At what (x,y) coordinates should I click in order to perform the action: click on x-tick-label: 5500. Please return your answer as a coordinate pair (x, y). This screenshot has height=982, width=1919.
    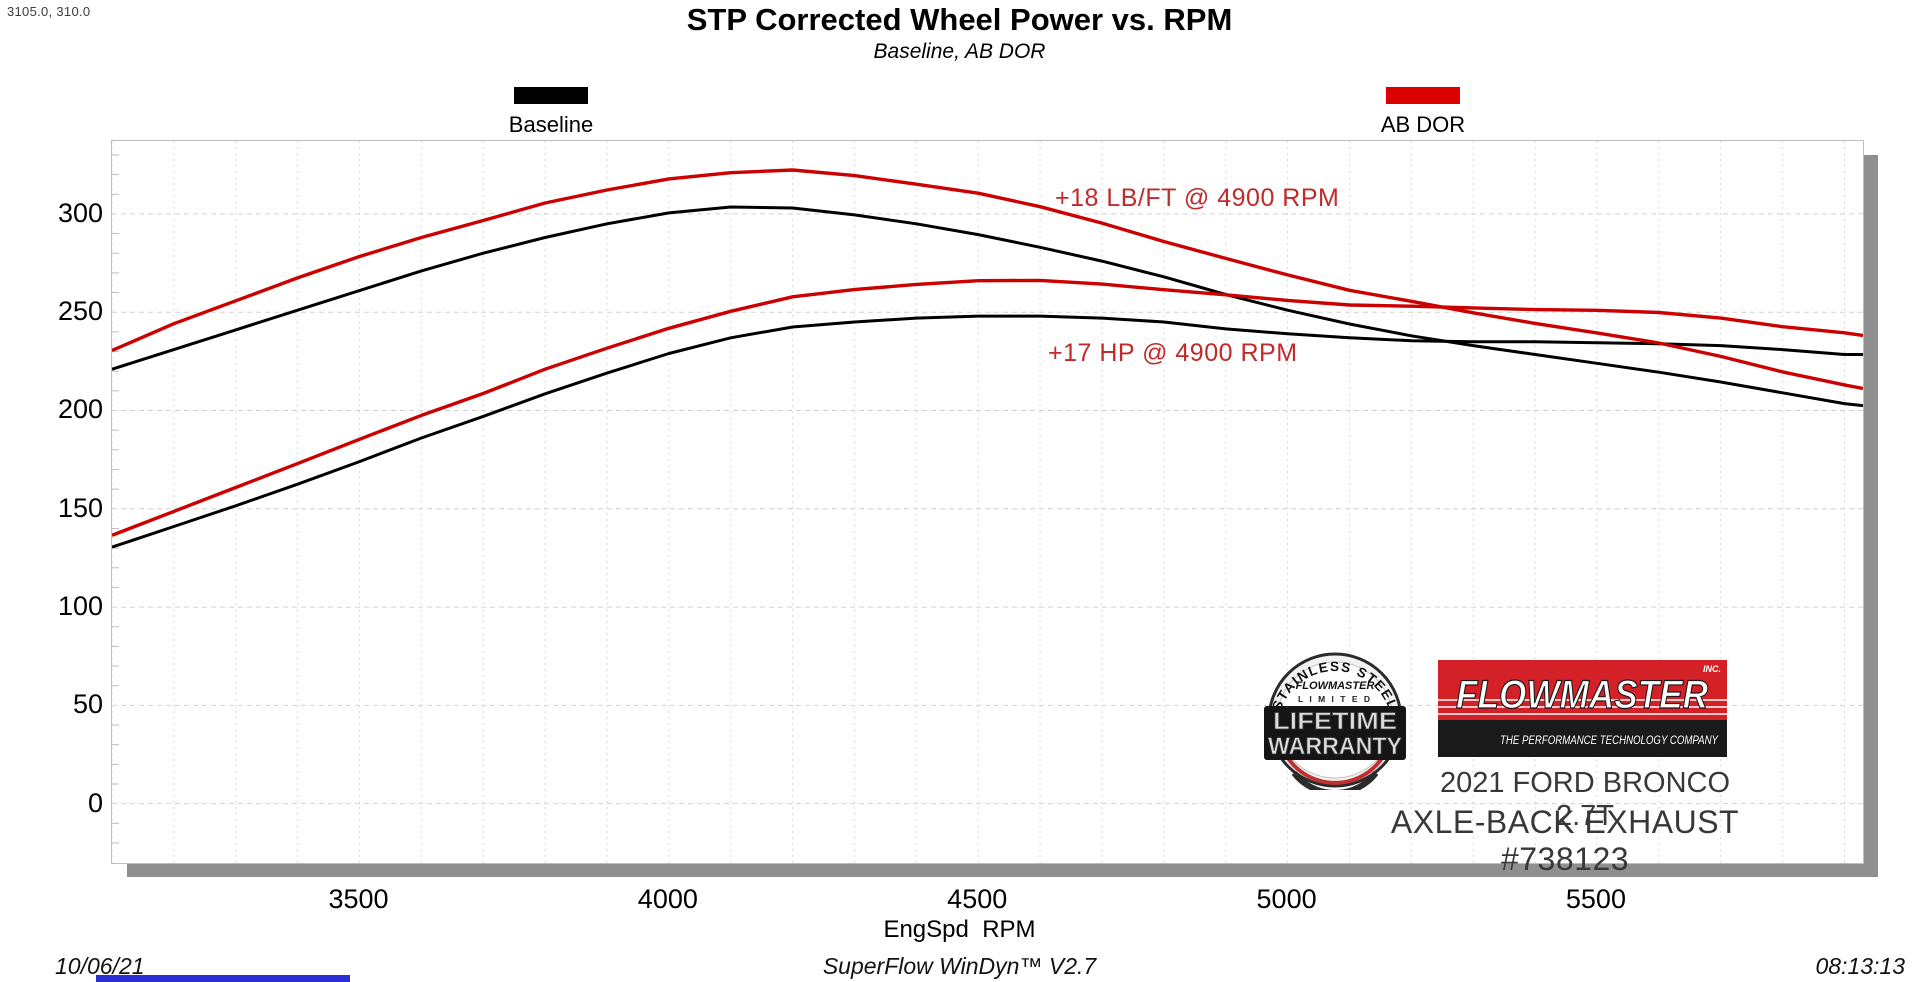
    Looking at the image, I should click on (1595, 899).